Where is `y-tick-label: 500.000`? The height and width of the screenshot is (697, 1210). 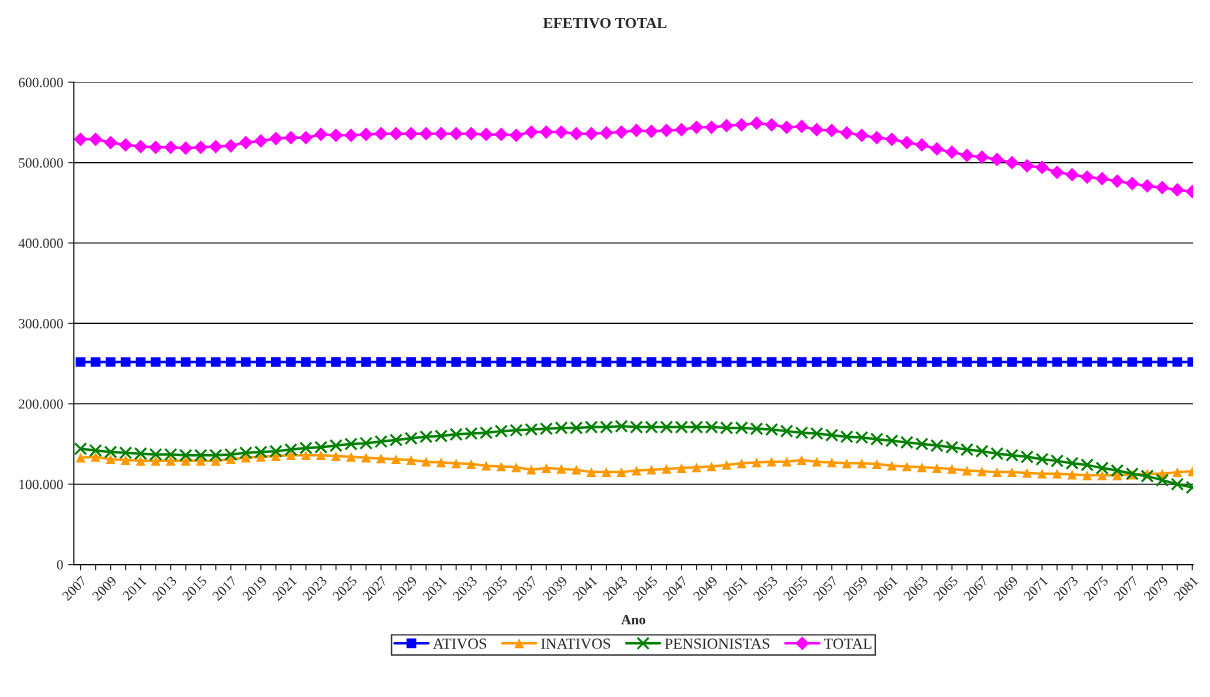 y-tick-label: 500.000 is located at coordinates (41, 163).